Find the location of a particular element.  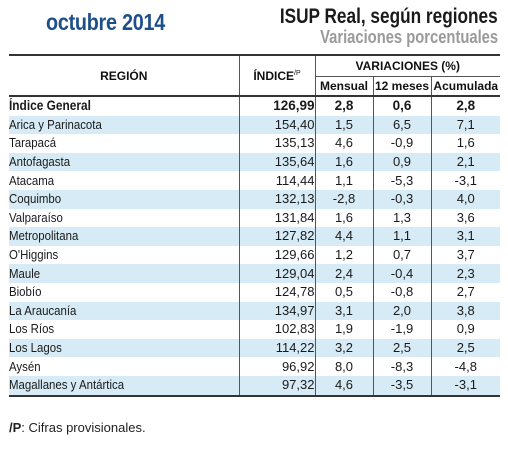

table-row: Metropolitana 127,82 4,4 1,1 3,1 is located at coordinates (254, 236).